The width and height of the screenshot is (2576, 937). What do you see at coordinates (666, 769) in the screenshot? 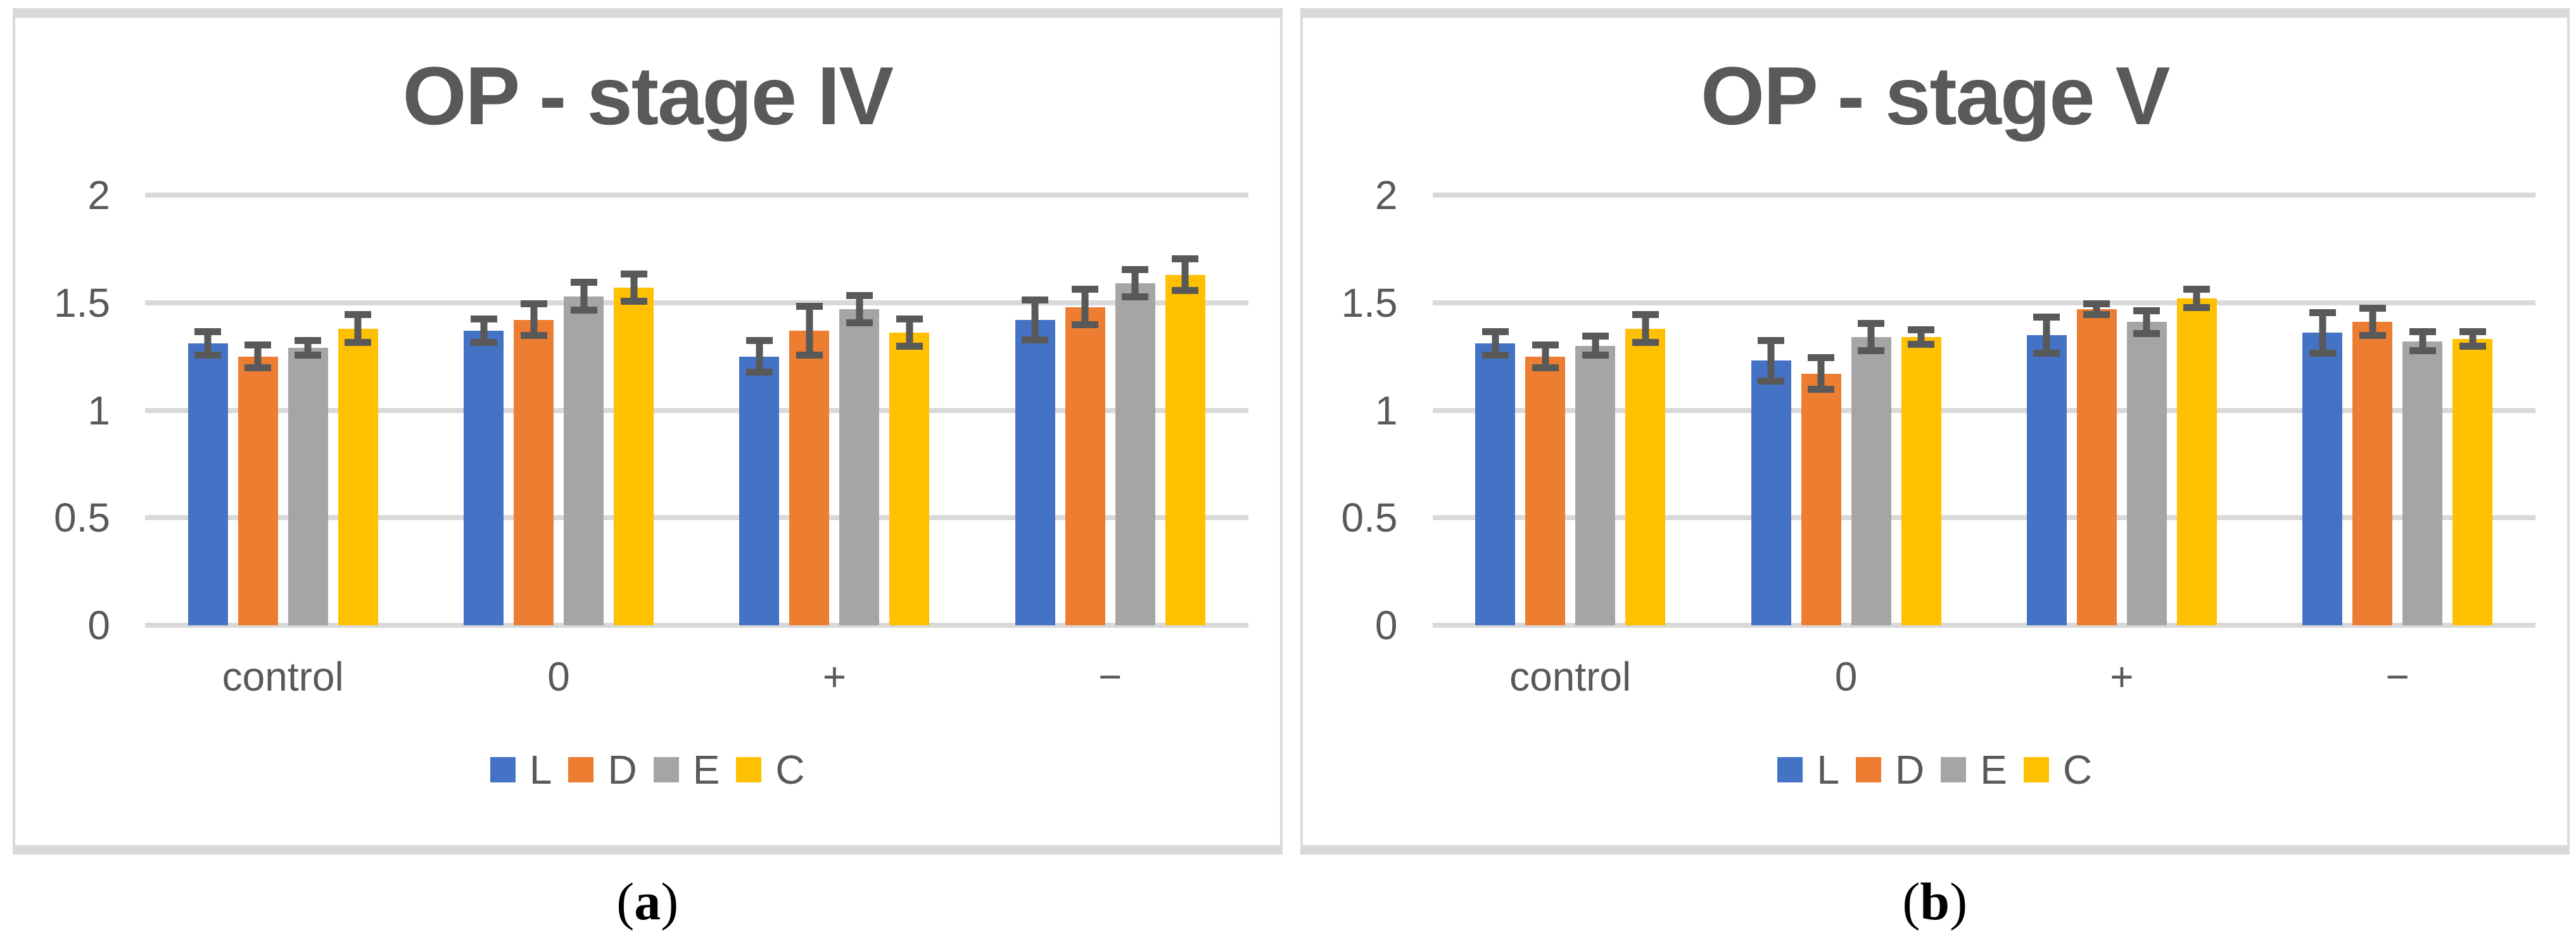
I see `legend-swatch-E` at bounding box center [666, 769].